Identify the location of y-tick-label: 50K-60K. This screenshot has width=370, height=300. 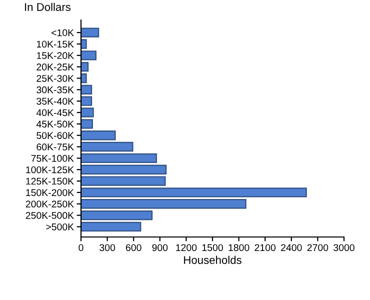
(55, 135).